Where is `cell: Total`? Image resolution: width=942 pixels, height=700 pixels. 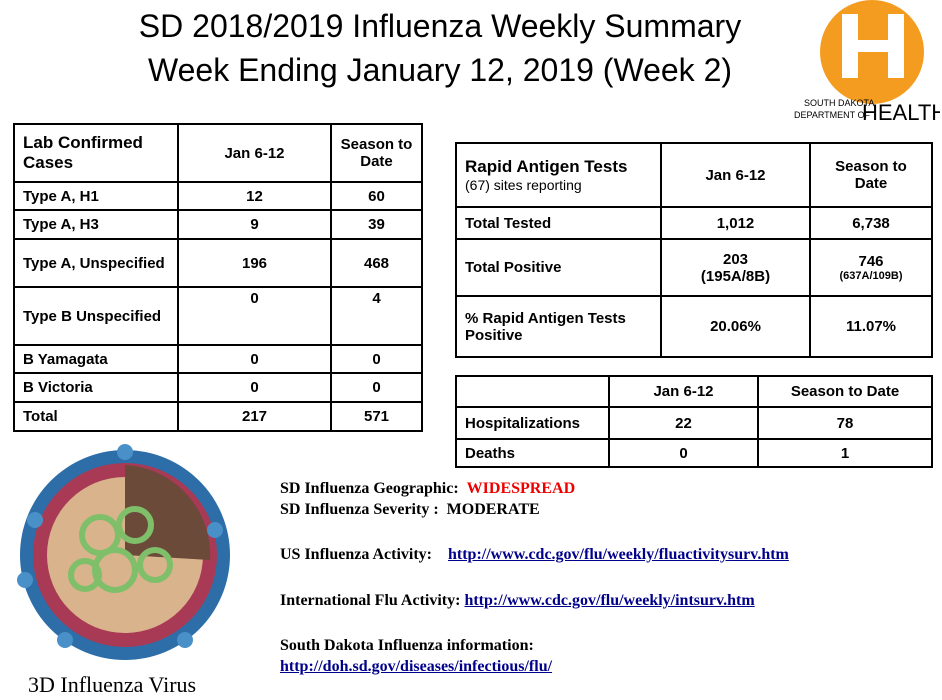 cell: Total is located at coordinates (96, 416).